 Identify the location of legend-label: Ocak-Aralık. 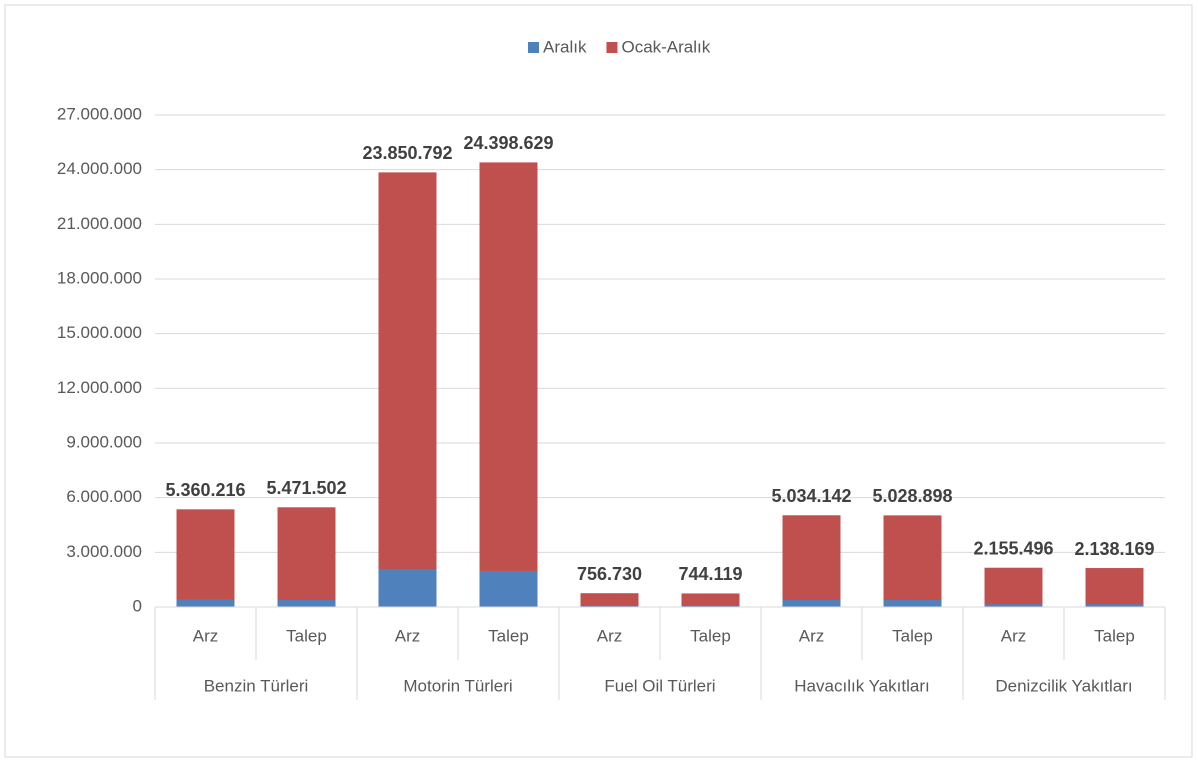
(665, 46).